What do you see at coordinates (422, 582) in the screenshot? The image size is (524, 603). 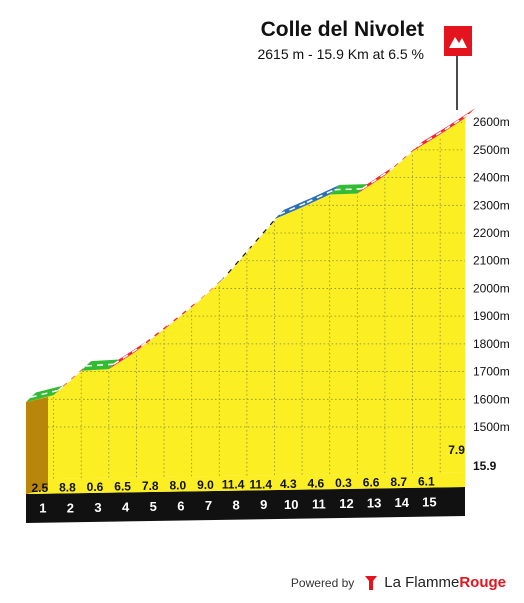 I see `brand-name-normal: La Flamme` at bounding box center [422, 582].